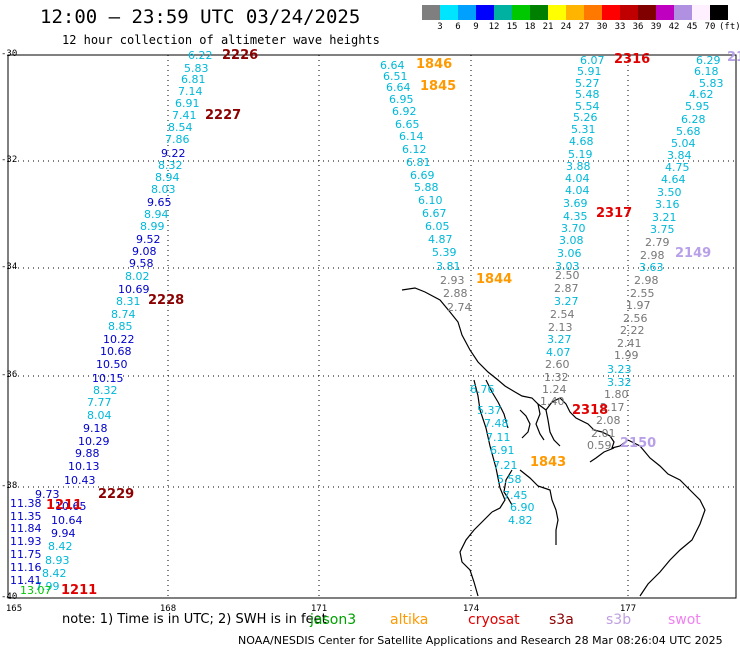 The image size is (740, 650). I want to click on wave-height-value: 6.14, so click(411, 136).